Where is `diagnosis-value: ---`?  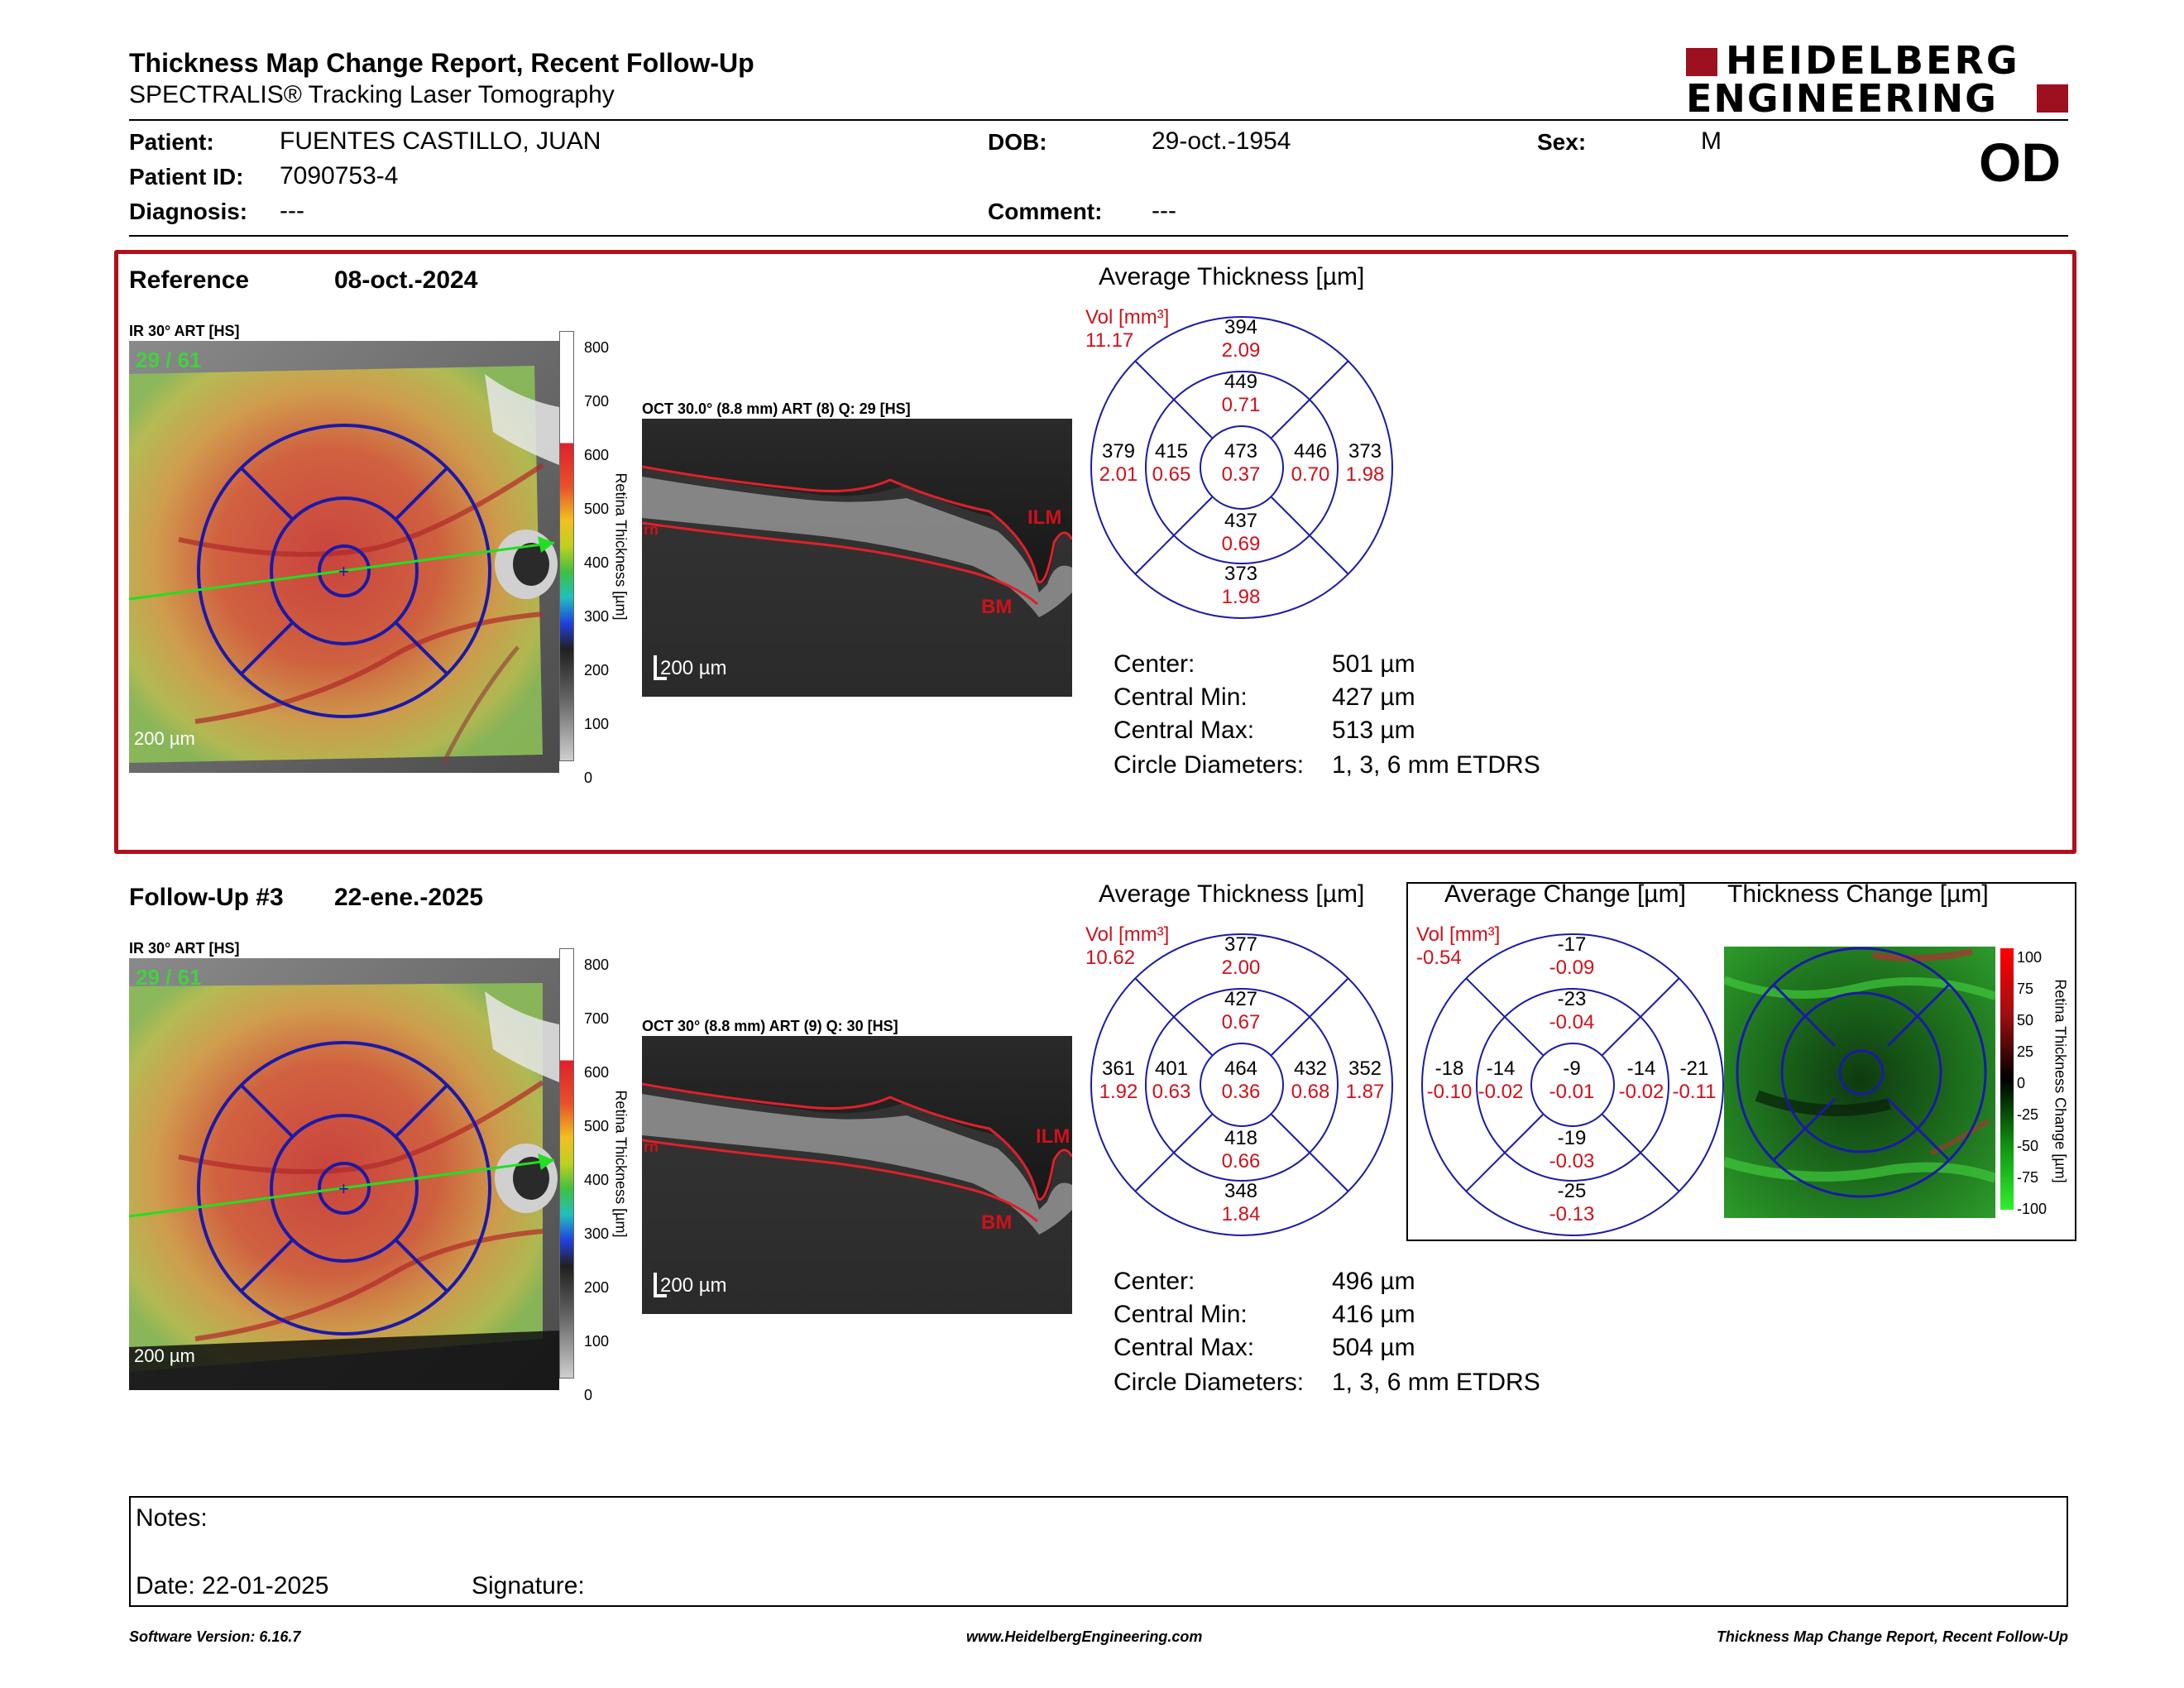 diagnosis-value: --- is located at coordinates (292, 210).